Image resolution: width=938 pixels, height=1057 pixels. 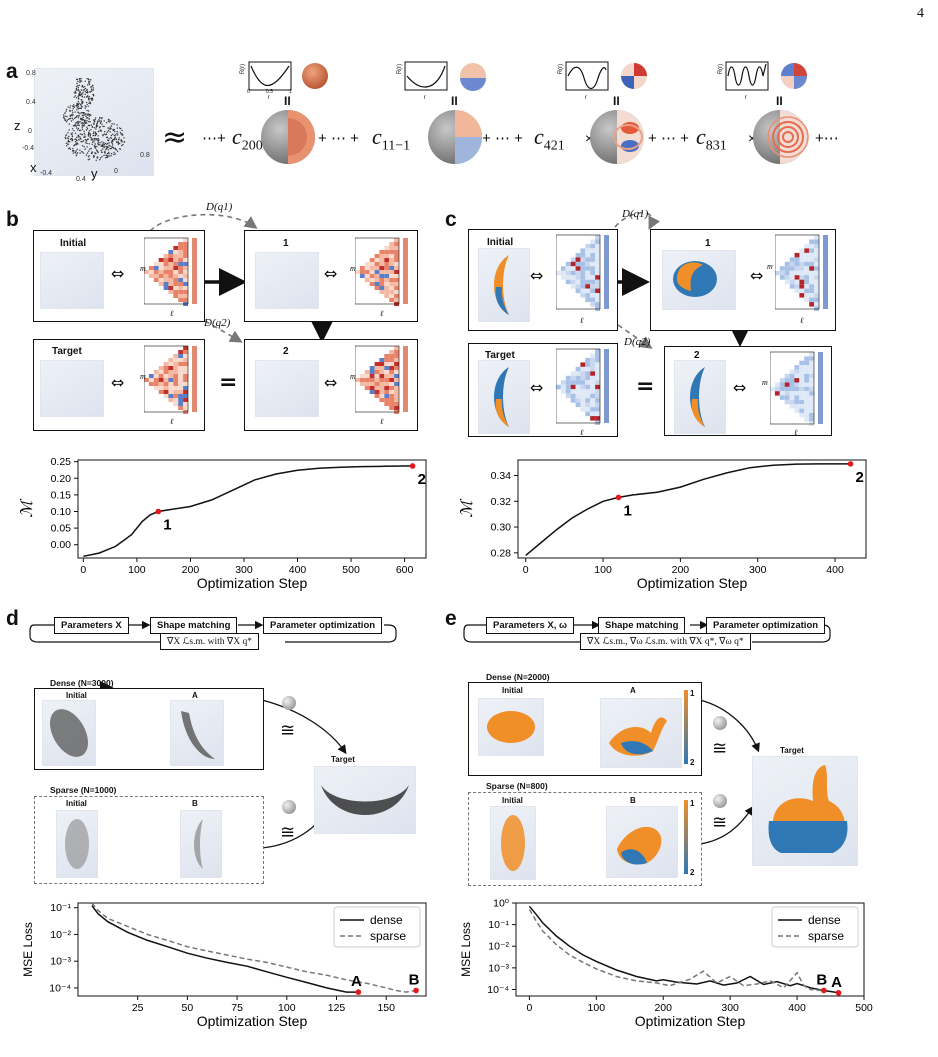 What do you see at coordinates (337, 1008) in the screenshot?
I see `x-tick-label: 125` at bounding box center [337, 1008].